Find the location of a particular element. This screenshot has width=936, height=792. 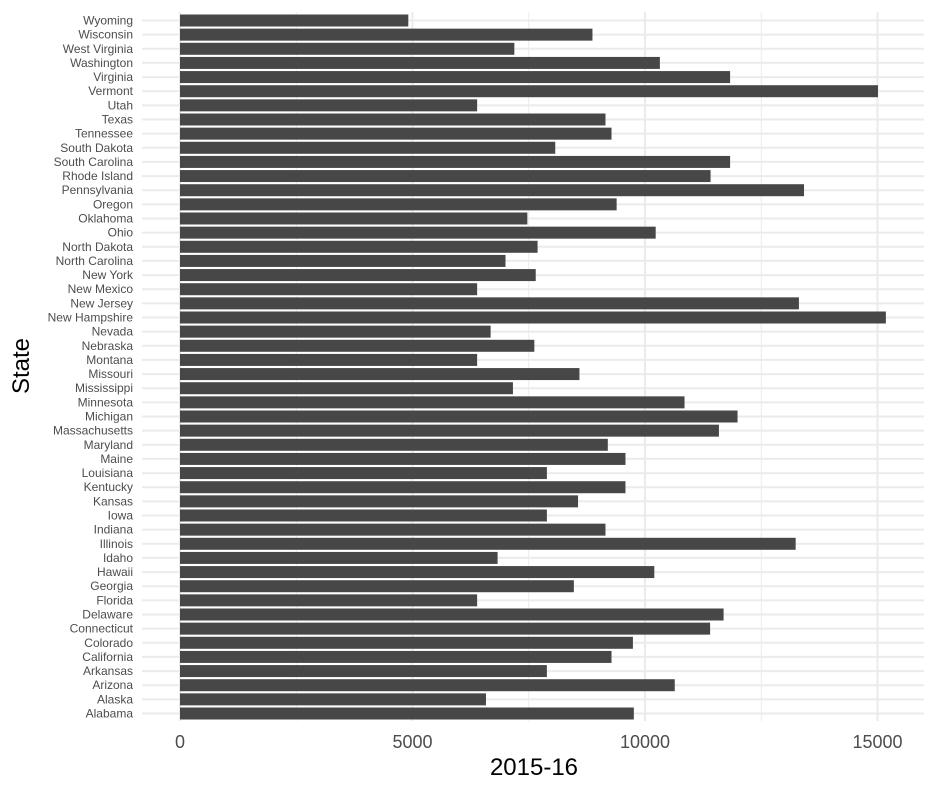

y-tick-label-new-jersey: New Jersey is located at coordinates (101, 303).